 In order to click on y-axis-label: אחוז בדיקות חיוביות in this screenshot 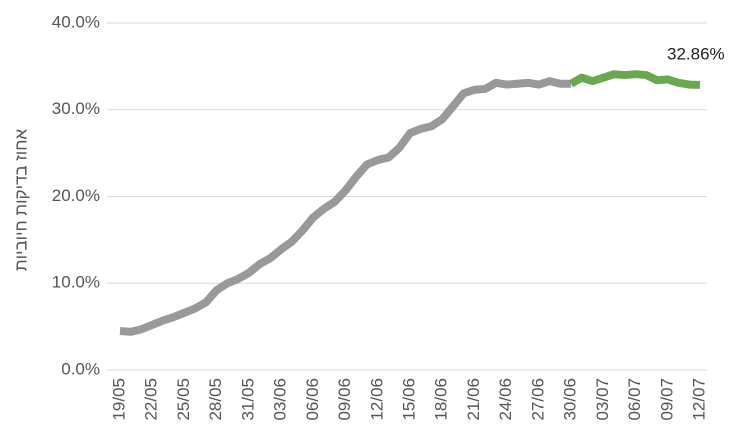, I will do `click(20, 200)`.